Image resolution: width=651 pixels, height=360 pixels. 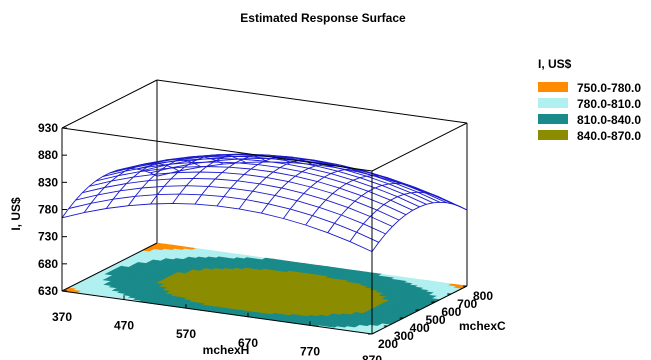 I want to click on z-tick-label: 780, so click(x=48, y=210).